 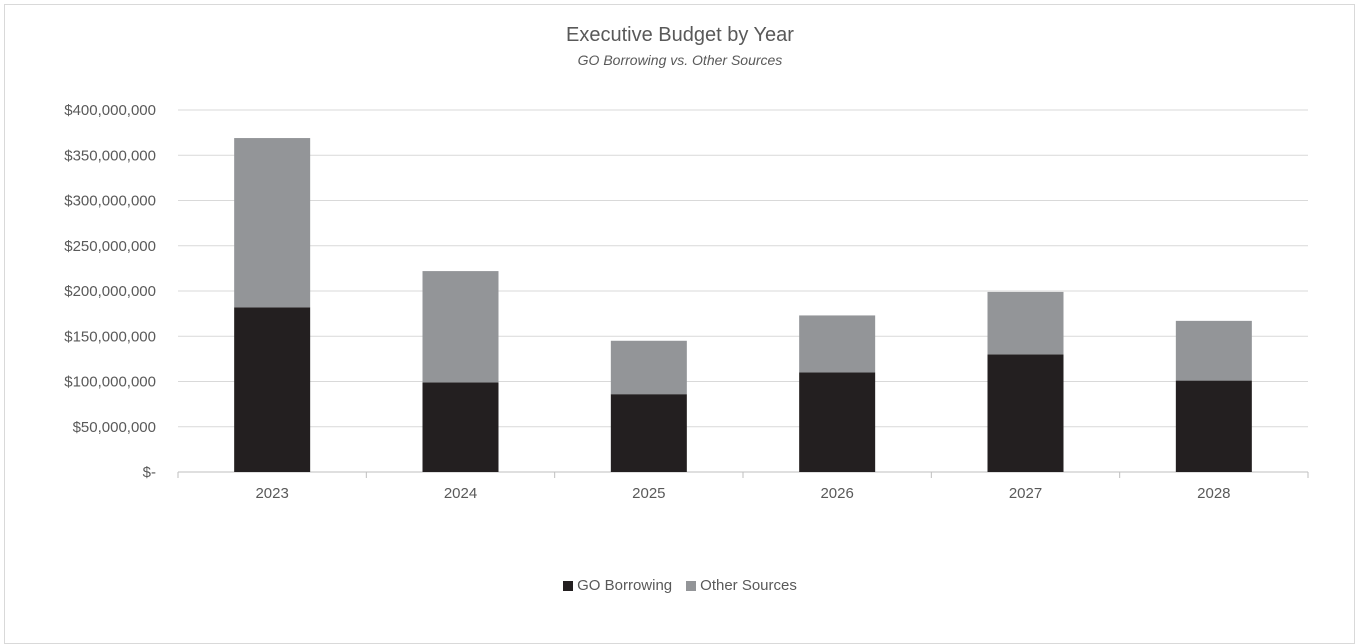 I want to click on y-tick-label: $150,000,000, so click(x=110, y=336).